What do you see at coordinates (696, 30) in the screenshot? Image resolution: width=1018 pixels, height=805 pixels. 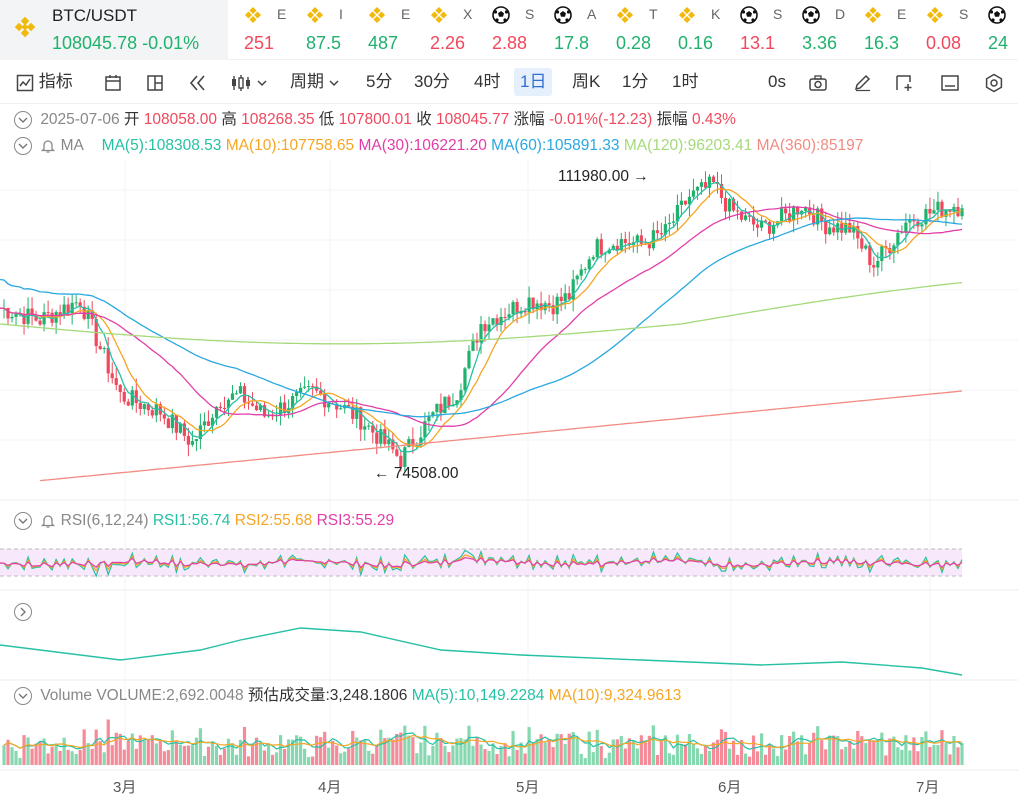 I see `ticker-cell: K 0.16` at bounding box center [696, 30].